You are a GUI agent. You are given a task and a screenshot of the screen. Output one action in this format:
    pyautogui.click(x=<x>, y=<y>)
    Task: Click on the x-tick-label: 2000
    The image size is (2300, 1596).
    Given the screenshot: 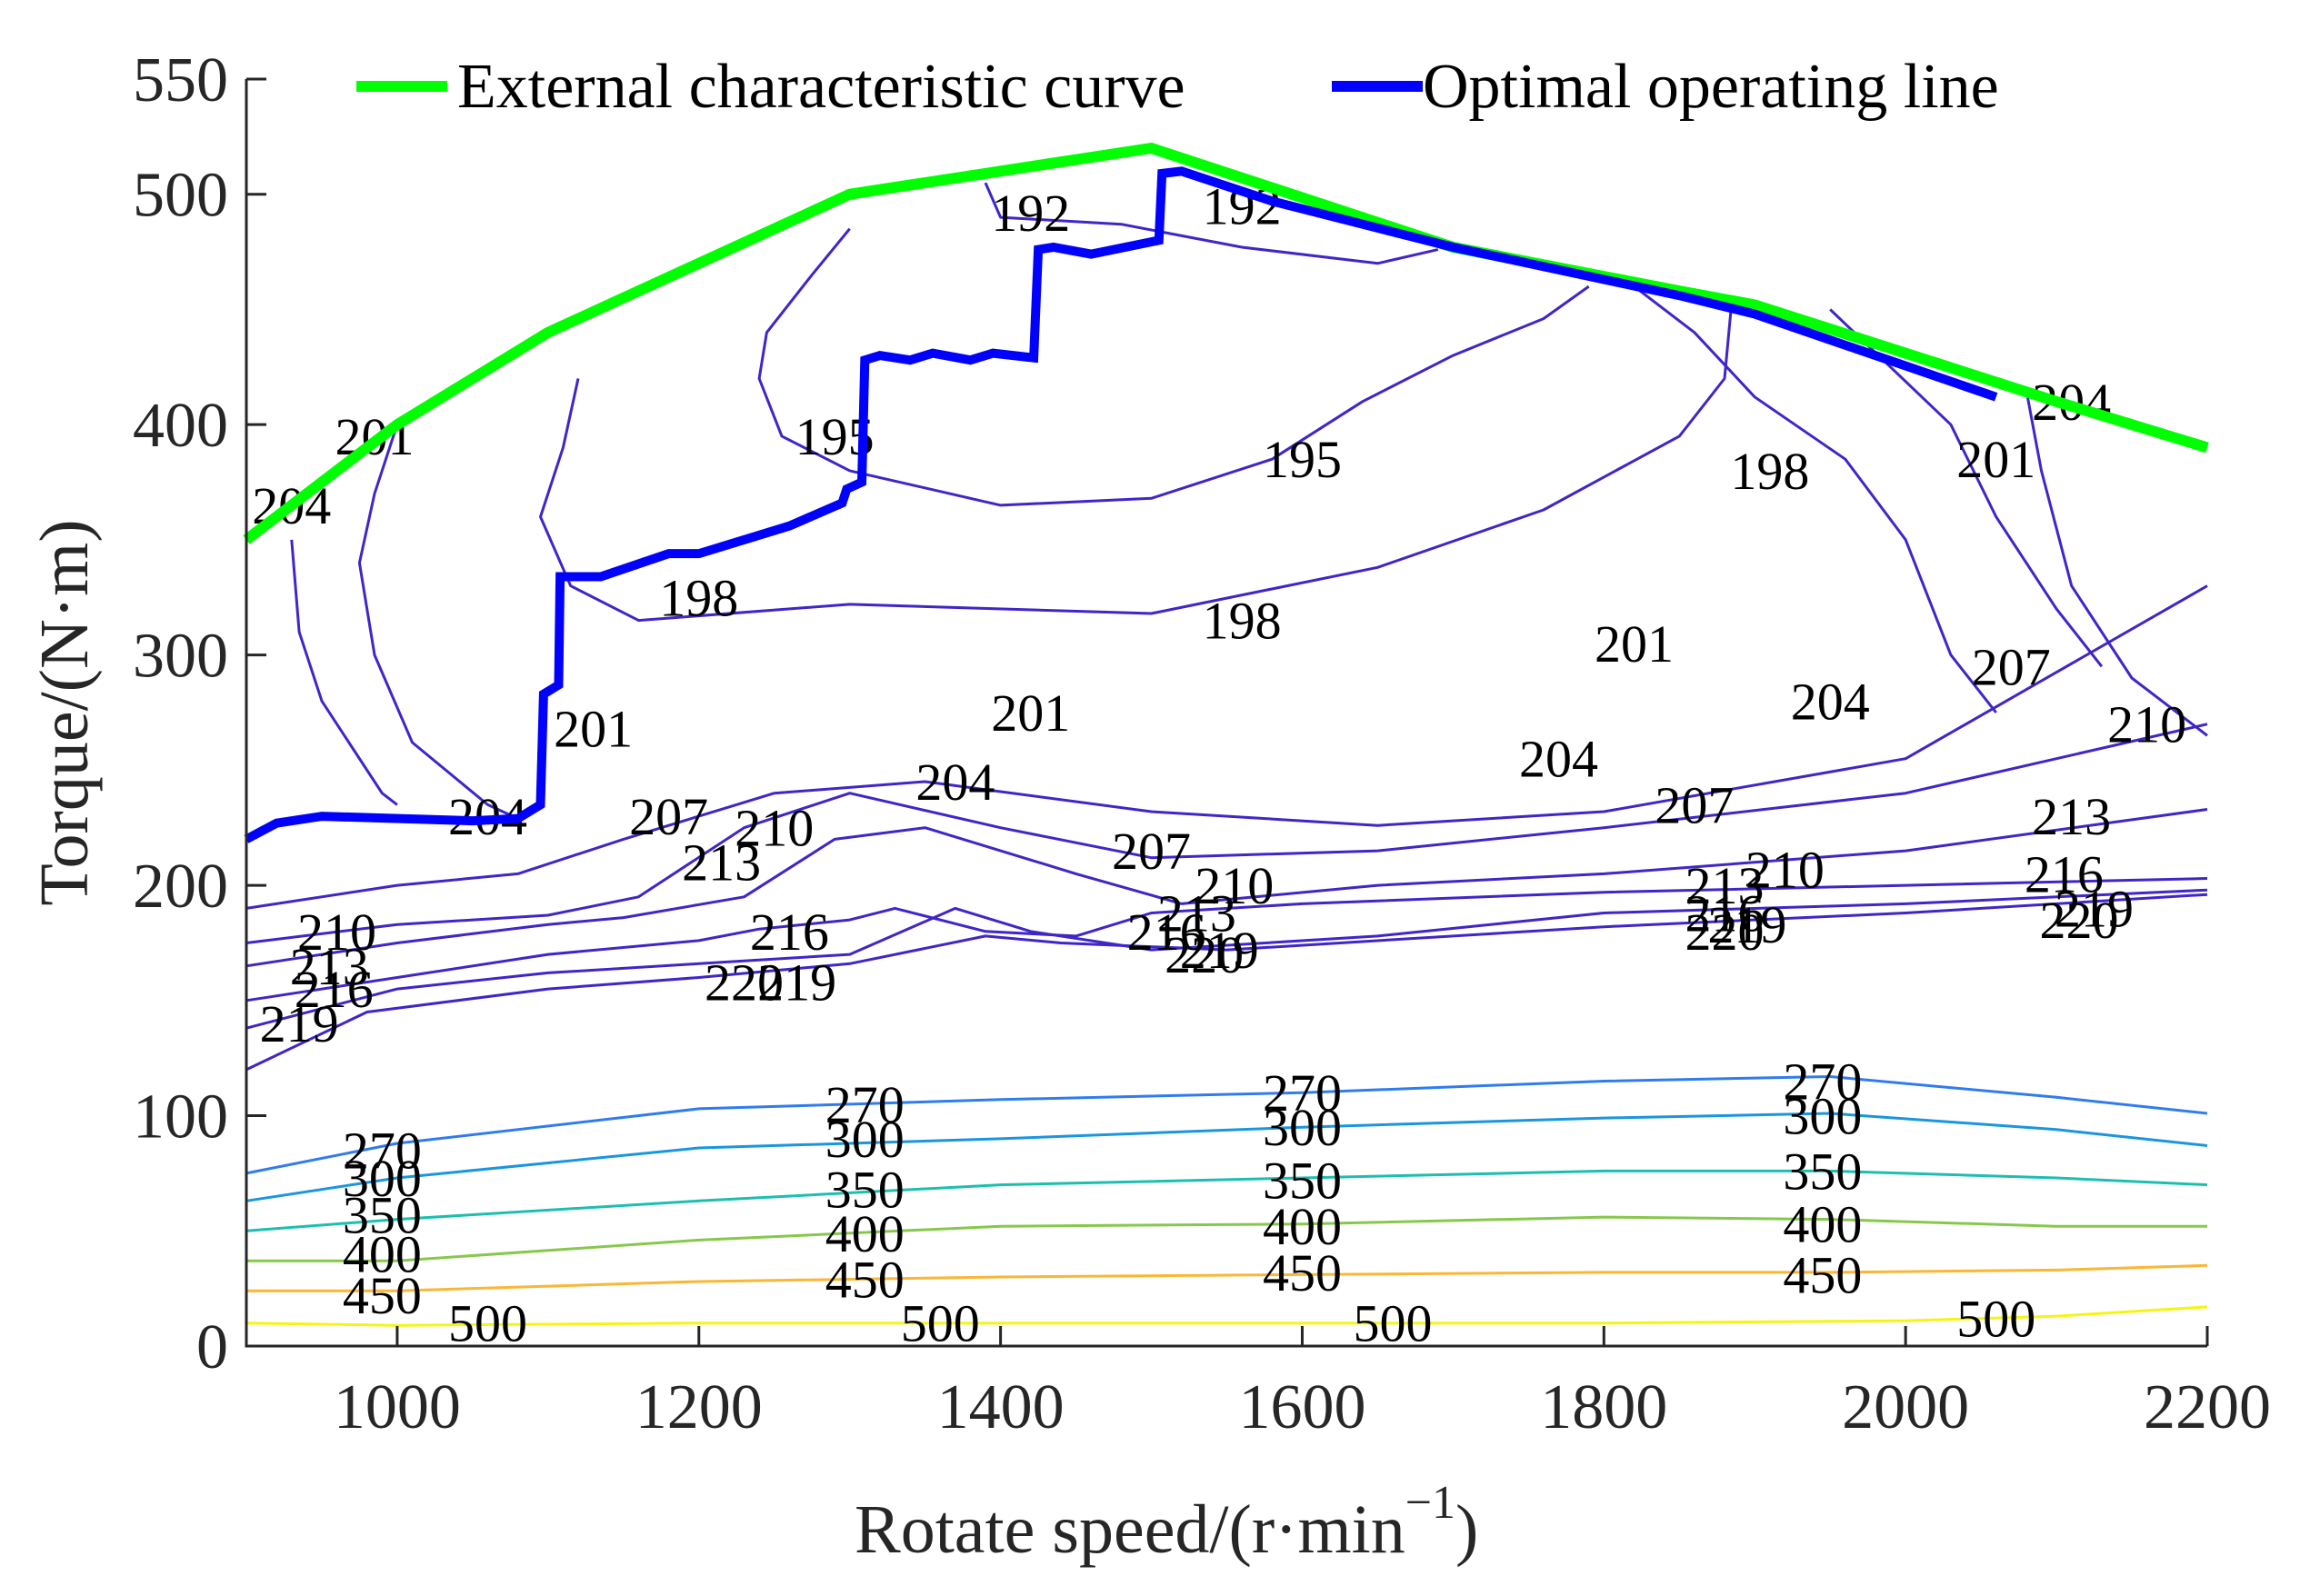 What is the action you would take?
    pyautogui.click(x=1905, y=1407)
    